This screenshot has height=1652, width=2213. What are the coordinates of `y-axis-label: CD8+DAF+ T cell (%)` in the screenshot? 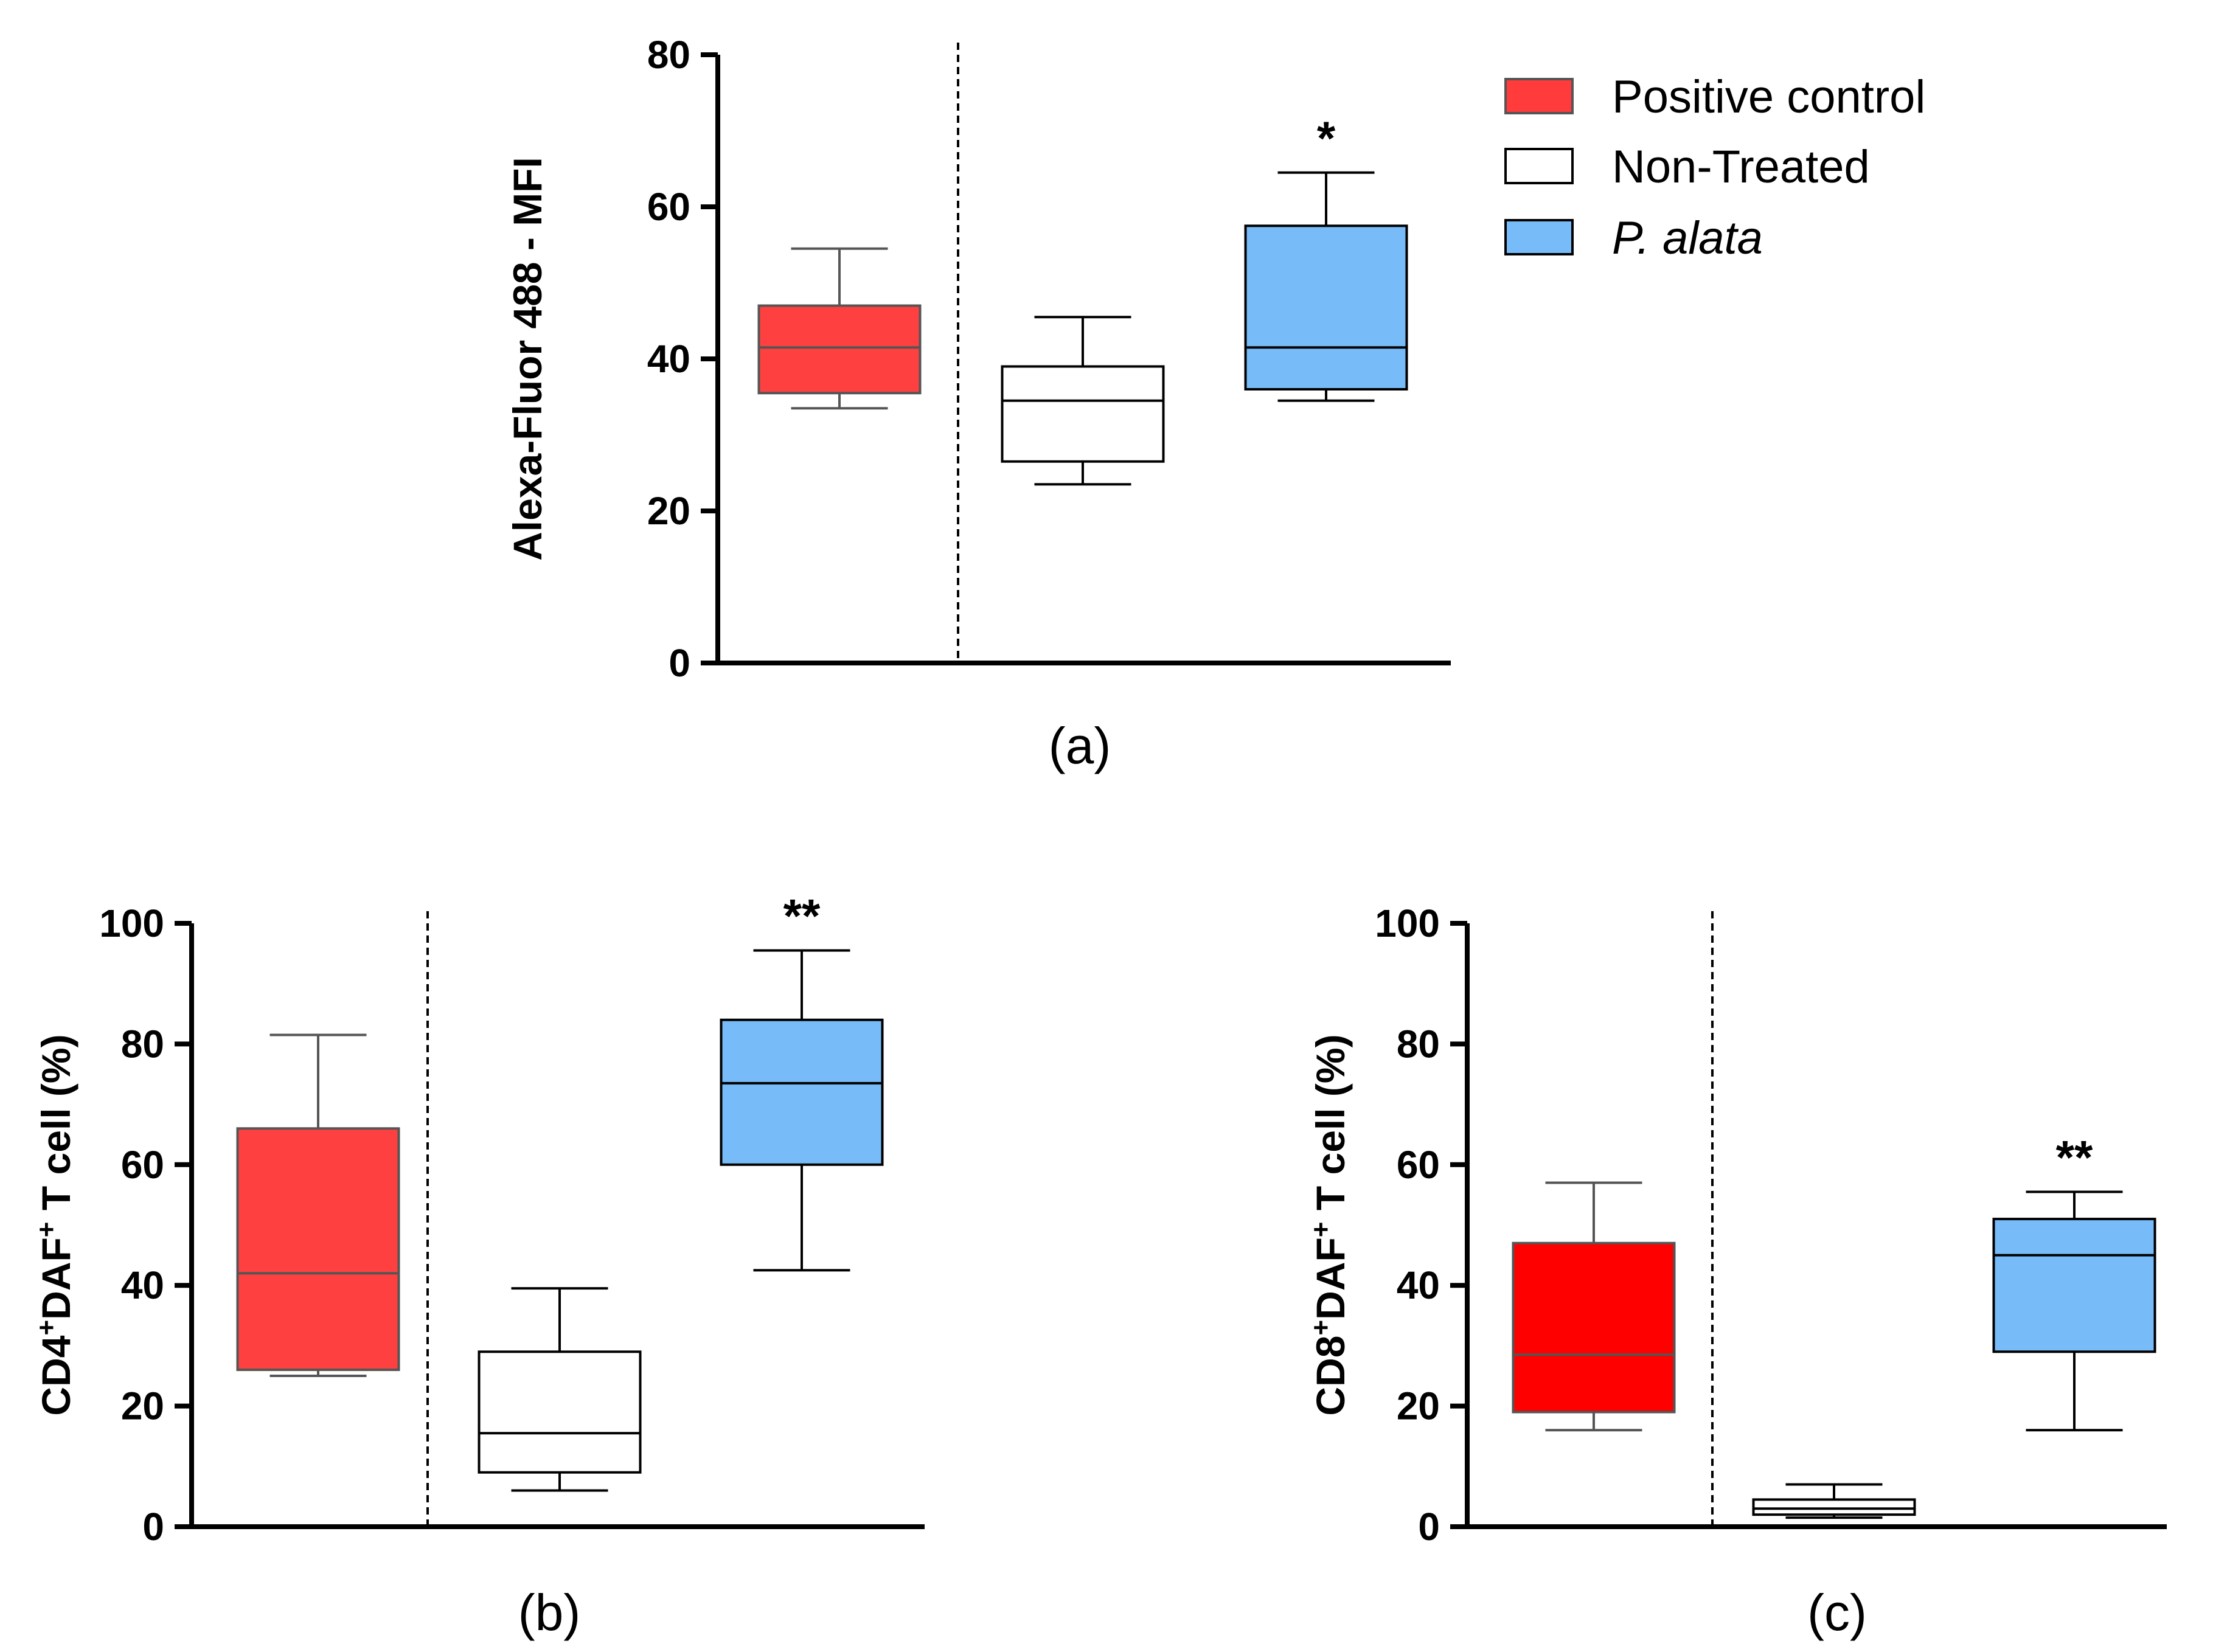 It's located at (1330, 1224).